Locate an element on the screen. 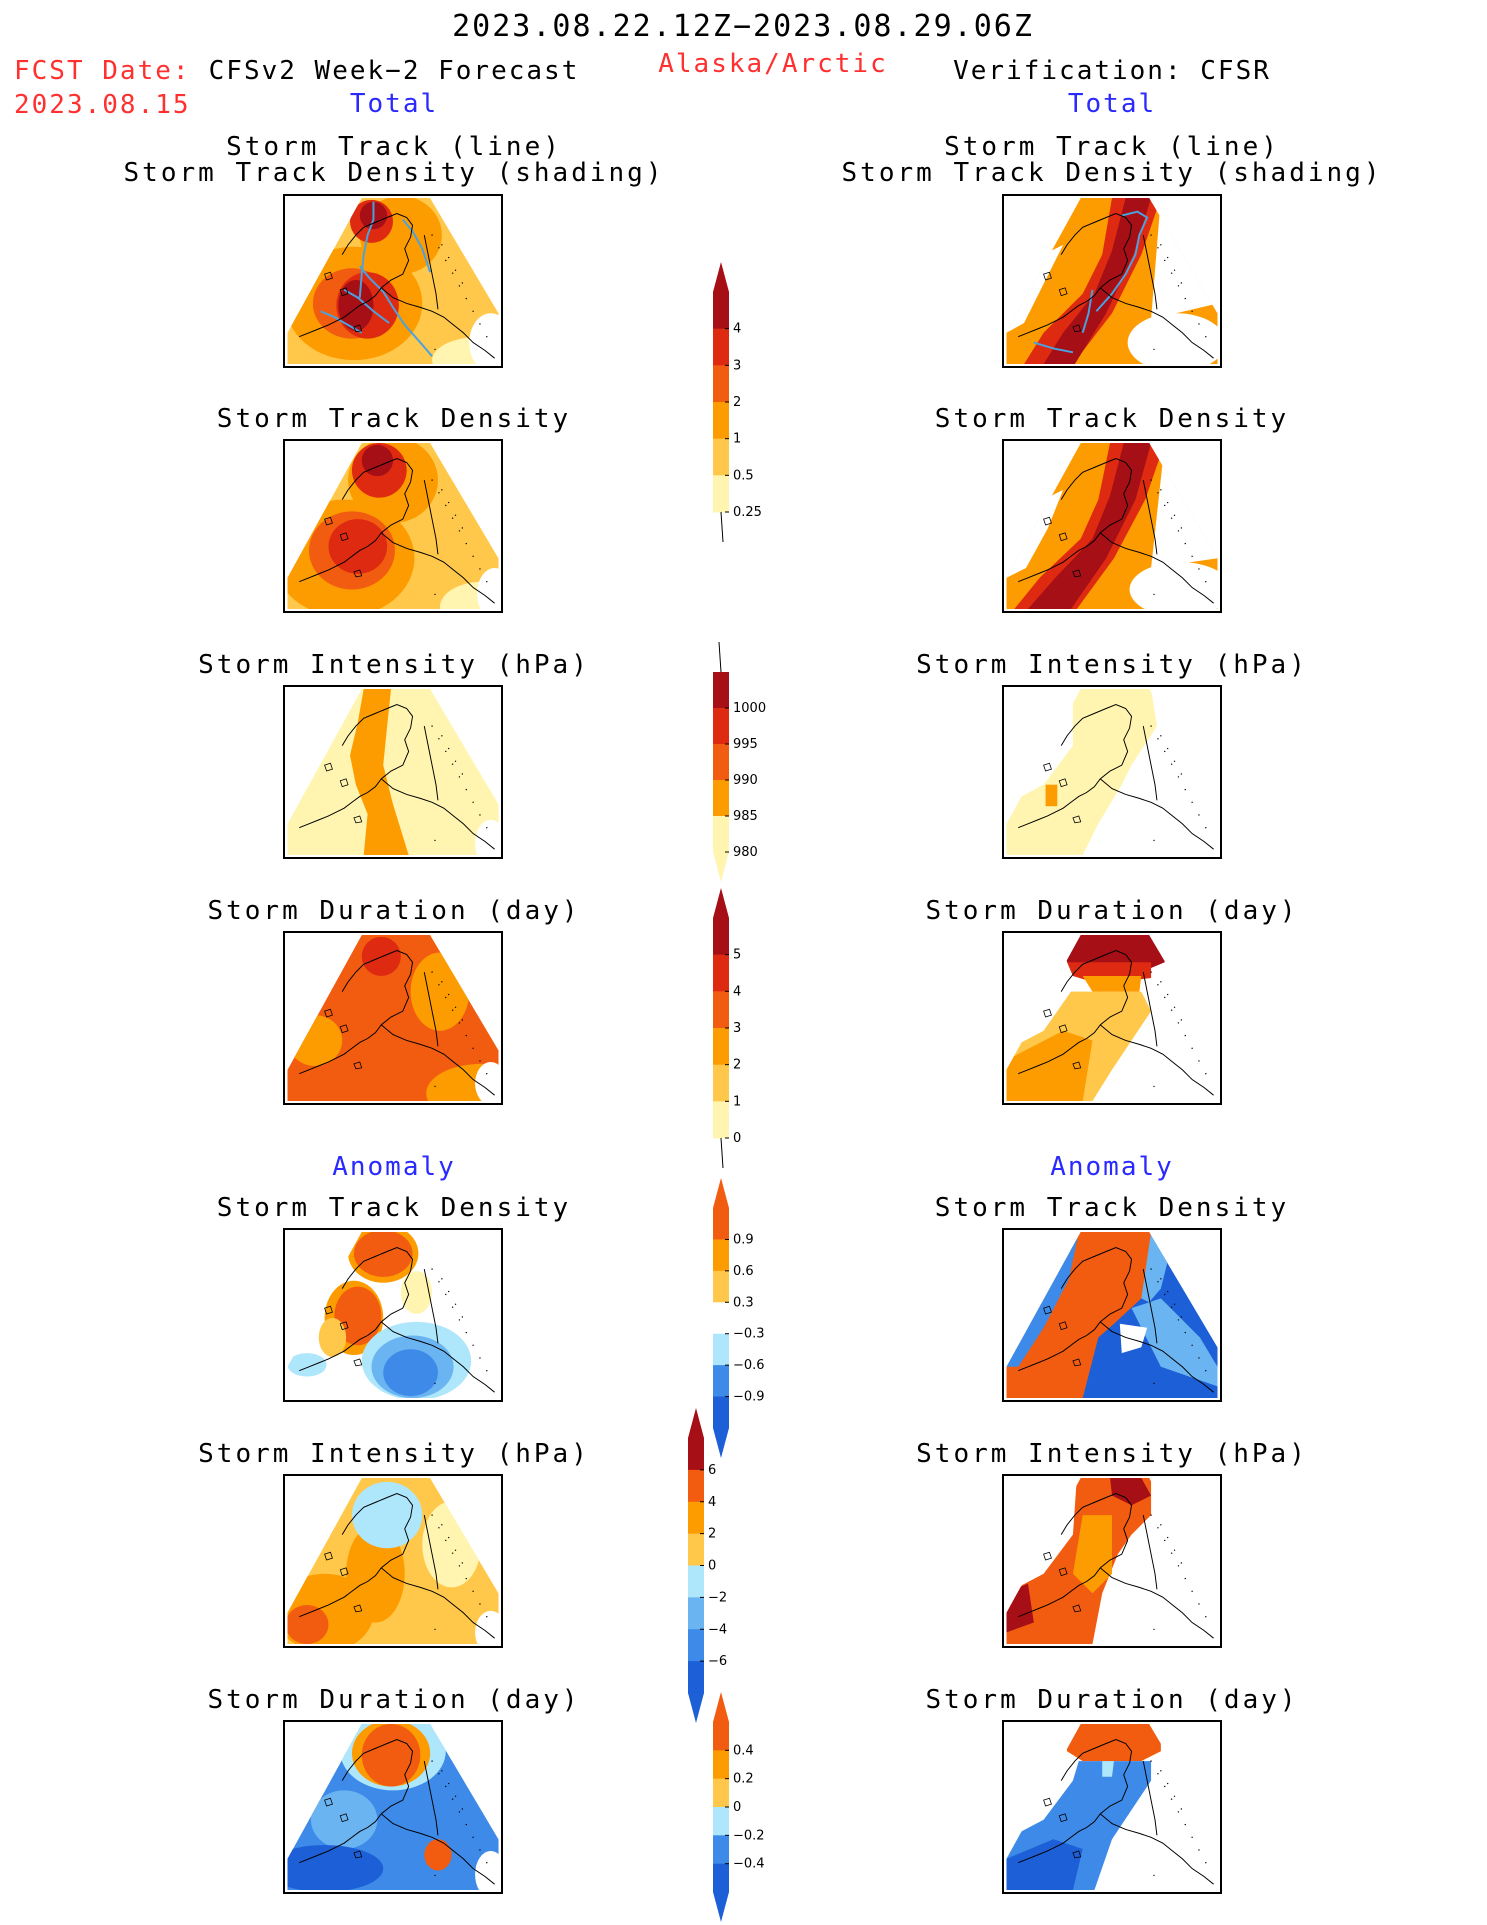 The height and width of the screenshot is (1925, 1487). map-verification-intensity-anomaly is located at coordinates (1112, 1561).